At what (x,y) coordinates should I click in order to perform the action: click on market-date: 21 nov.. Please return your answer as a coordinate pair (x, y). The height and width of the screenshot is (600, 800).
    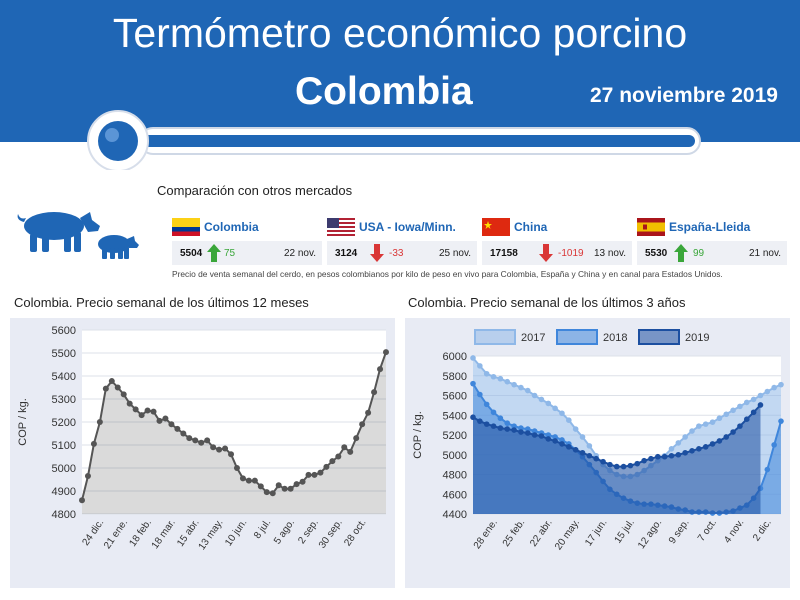
    Looking at the image, I should click on (764, 253).